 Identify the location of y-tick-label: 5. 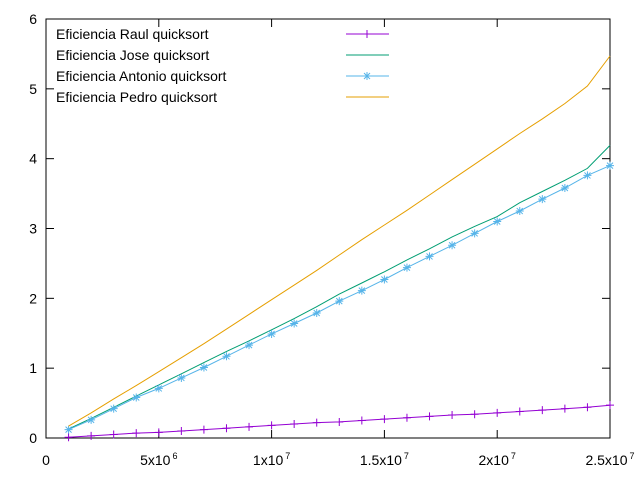
(33, 89).